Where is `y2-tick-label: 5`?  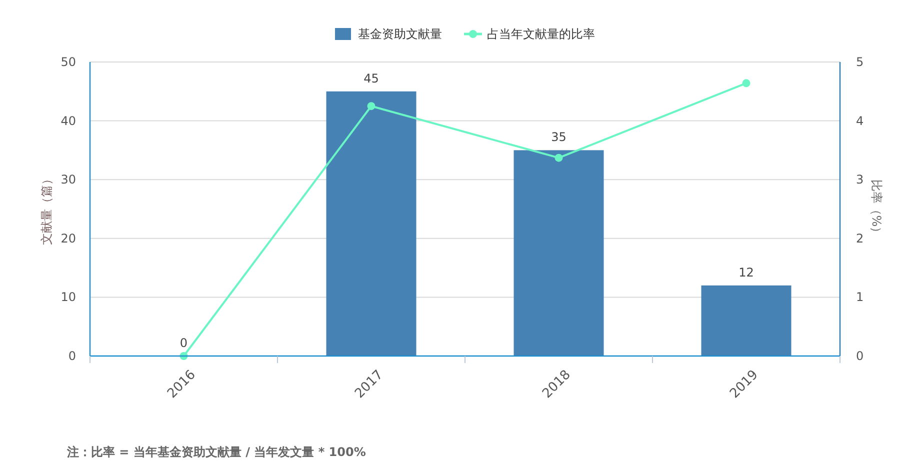 y2-tick-label: 5 is located at coordinates (860, 62).